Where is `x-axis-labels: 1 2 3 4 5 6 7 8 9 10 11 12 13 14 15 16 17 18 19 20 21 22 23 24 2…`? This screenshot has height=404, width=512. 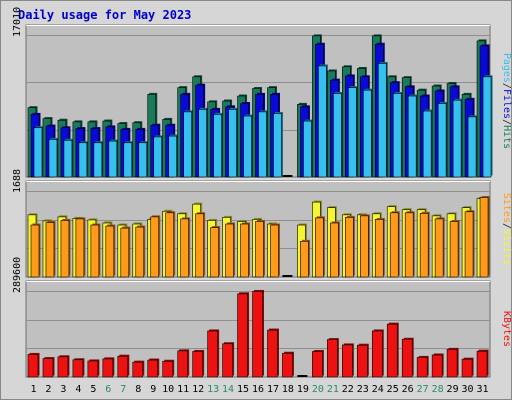 x-axis-labels: 1 2 3 4 5 6 7 8 9 10 11 12 13 14 15 16 17 18 19 20 21 22 23 24 2… is located at coordinates (259, 389).